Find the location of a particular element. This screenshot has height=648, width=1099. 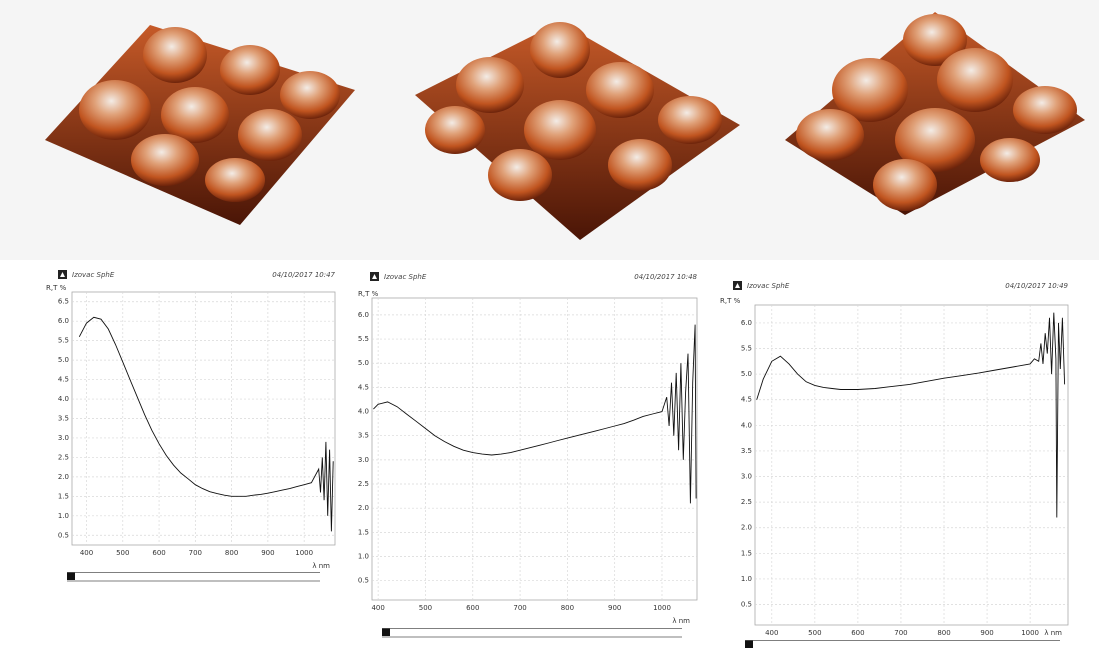

timestamp: 04/10/2017 10:49 is located at coordinates (1036, 286).